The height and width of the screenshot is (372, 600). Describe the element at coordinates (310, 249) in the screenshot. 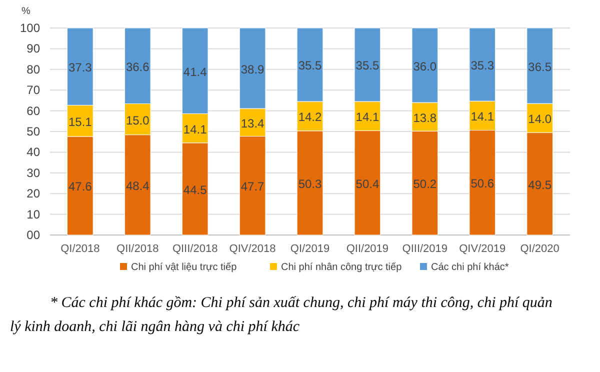

I see `x-tick-label: QI/2019` at that location.